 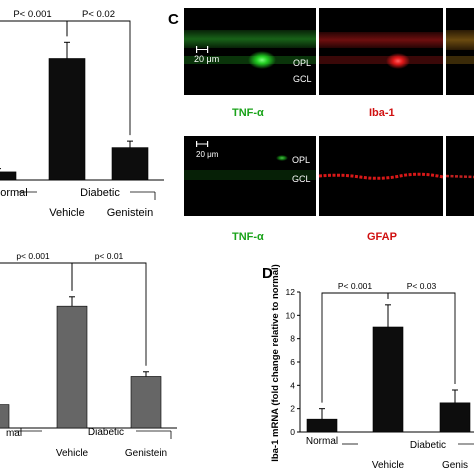 I want to click on chart-1-category-label: ormal, so click(x=14, y=193).